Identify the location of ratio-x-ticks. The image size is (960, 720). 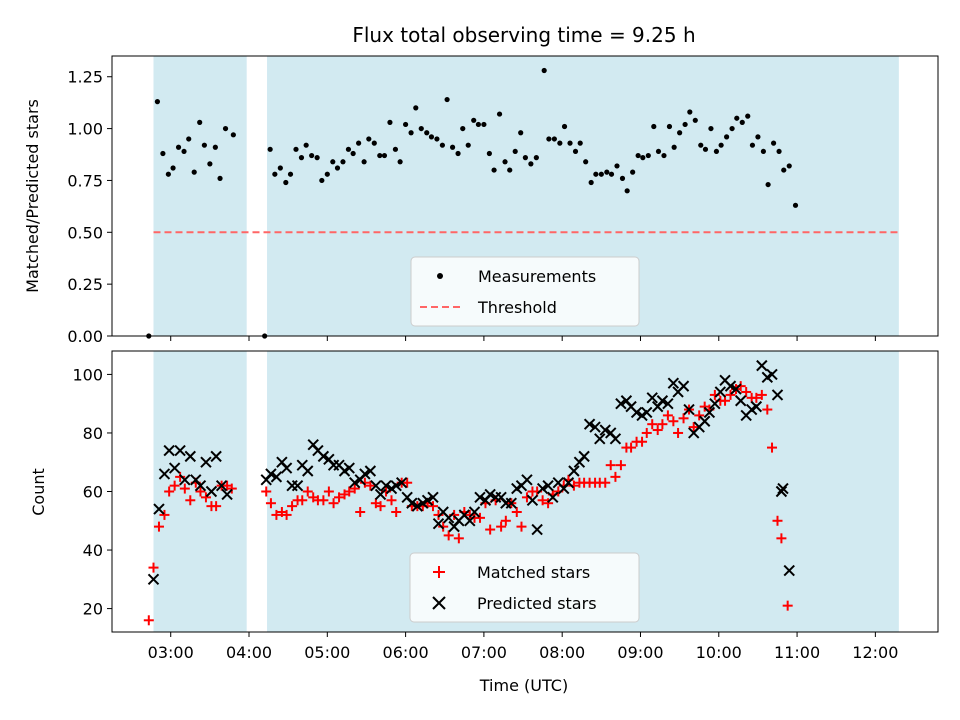
(523, 338).